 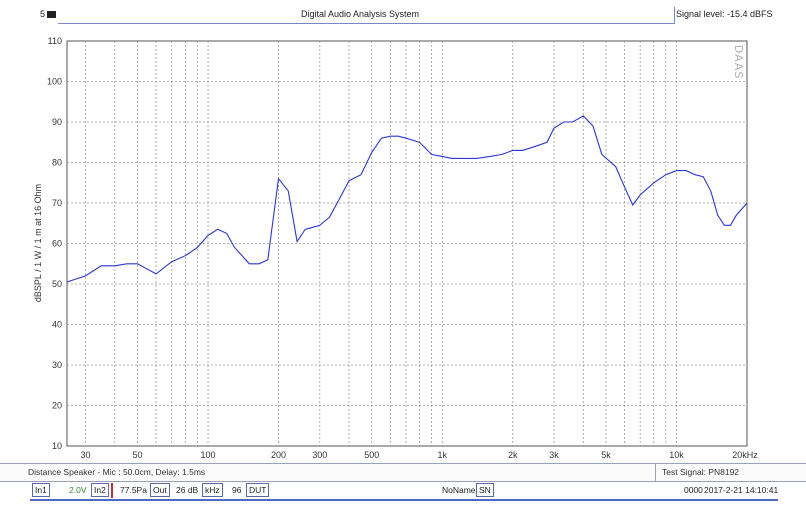 I want to click on x-tick-label: 50, so click(x=138, y=455).